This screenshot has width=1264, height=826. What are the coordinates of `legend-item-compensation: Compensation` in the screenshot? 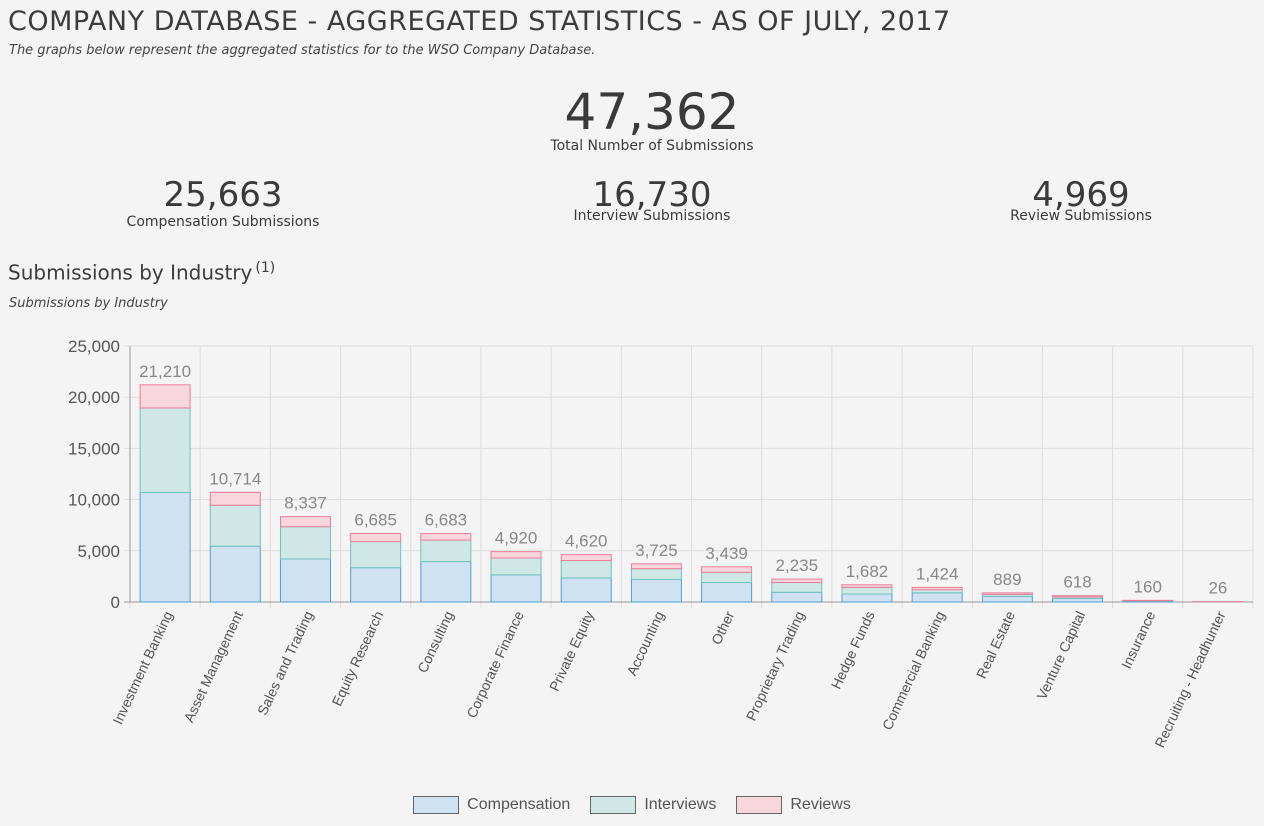 It's located at (491, 805).